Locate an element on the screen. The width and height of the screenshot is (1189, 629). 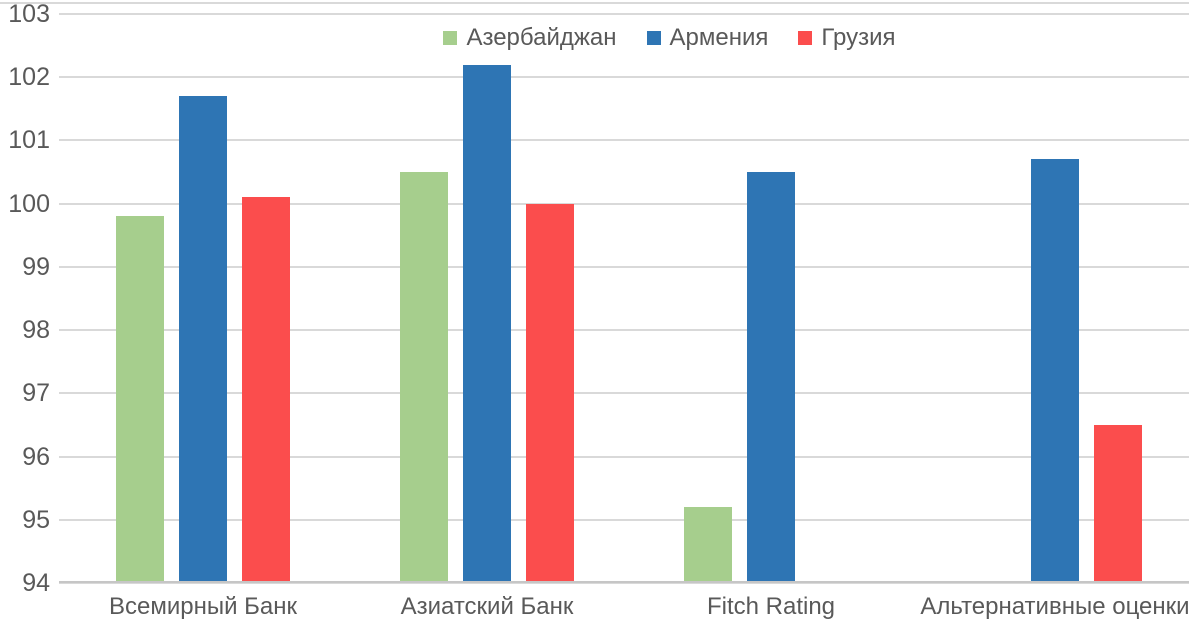
legend-label-azerbaijan: Азербайджан is located at coordinates (541, 37).